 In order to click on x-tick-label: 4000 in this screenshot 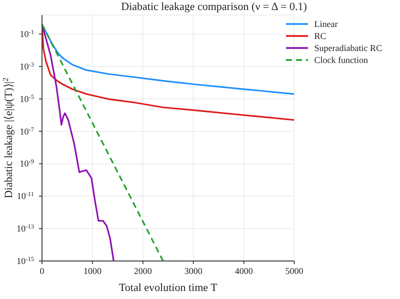, I will do `click(244, 271)`.